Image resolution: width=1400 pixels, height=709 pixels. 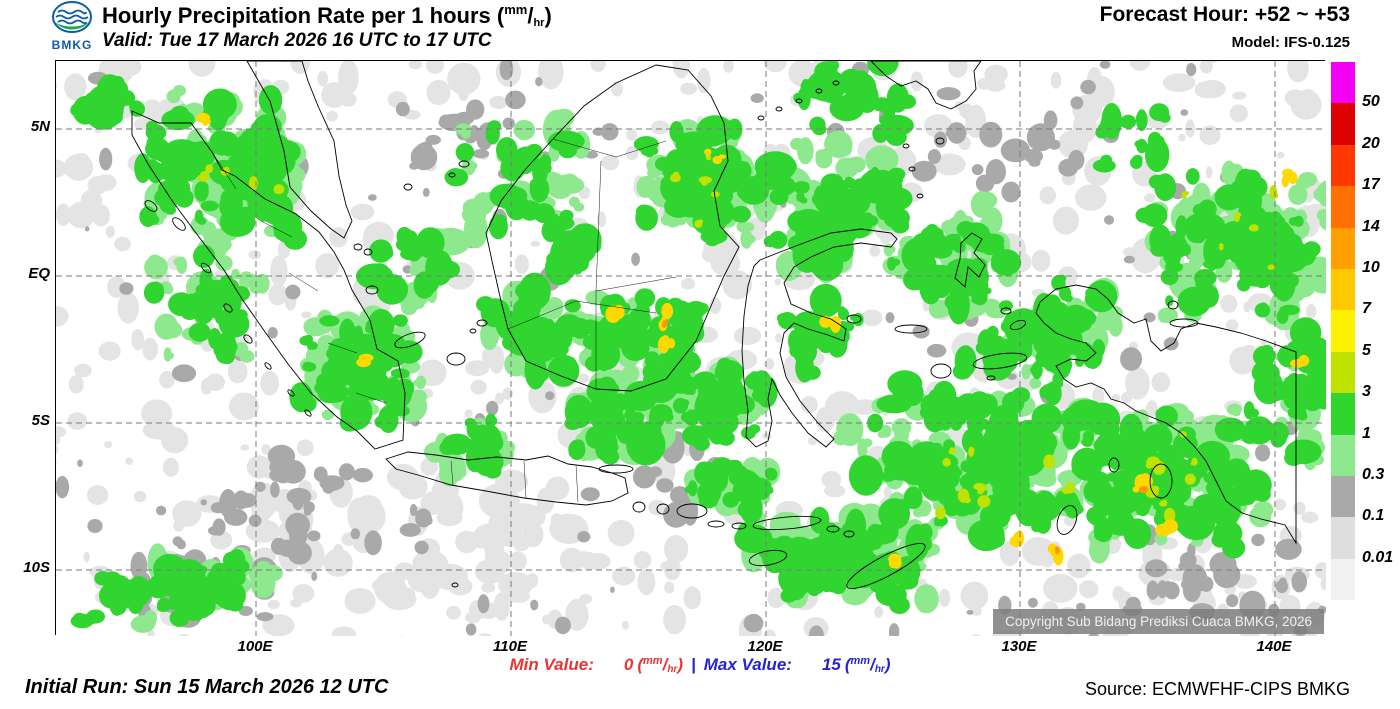 I want to click on initial-run: Initial Run: Sun 15 March 2026 12 UTC, so click(x=207, y=687).